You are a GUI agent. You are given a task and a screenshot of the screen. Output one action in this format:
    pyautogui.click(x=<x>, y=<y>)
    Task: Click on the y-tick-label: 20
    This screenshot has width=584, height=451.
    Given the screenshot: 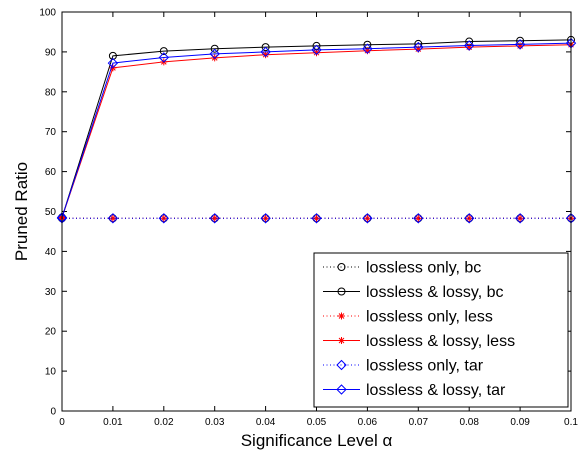 What is the action you would take?
    pyautogui.click(x=51, y=332)
    